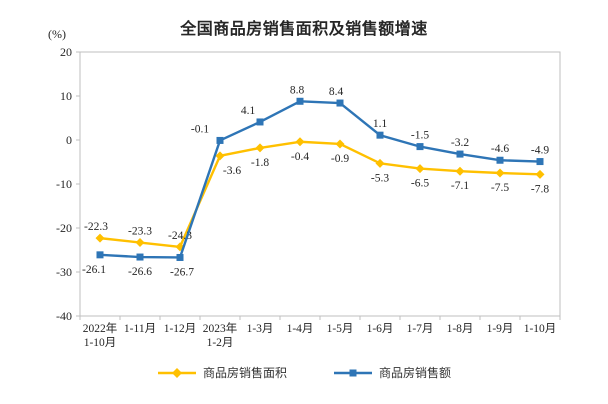  Describe the element at coordinates (96, 227) in the screenshot. I see `sales-area-data-label: -22.3` at that location.